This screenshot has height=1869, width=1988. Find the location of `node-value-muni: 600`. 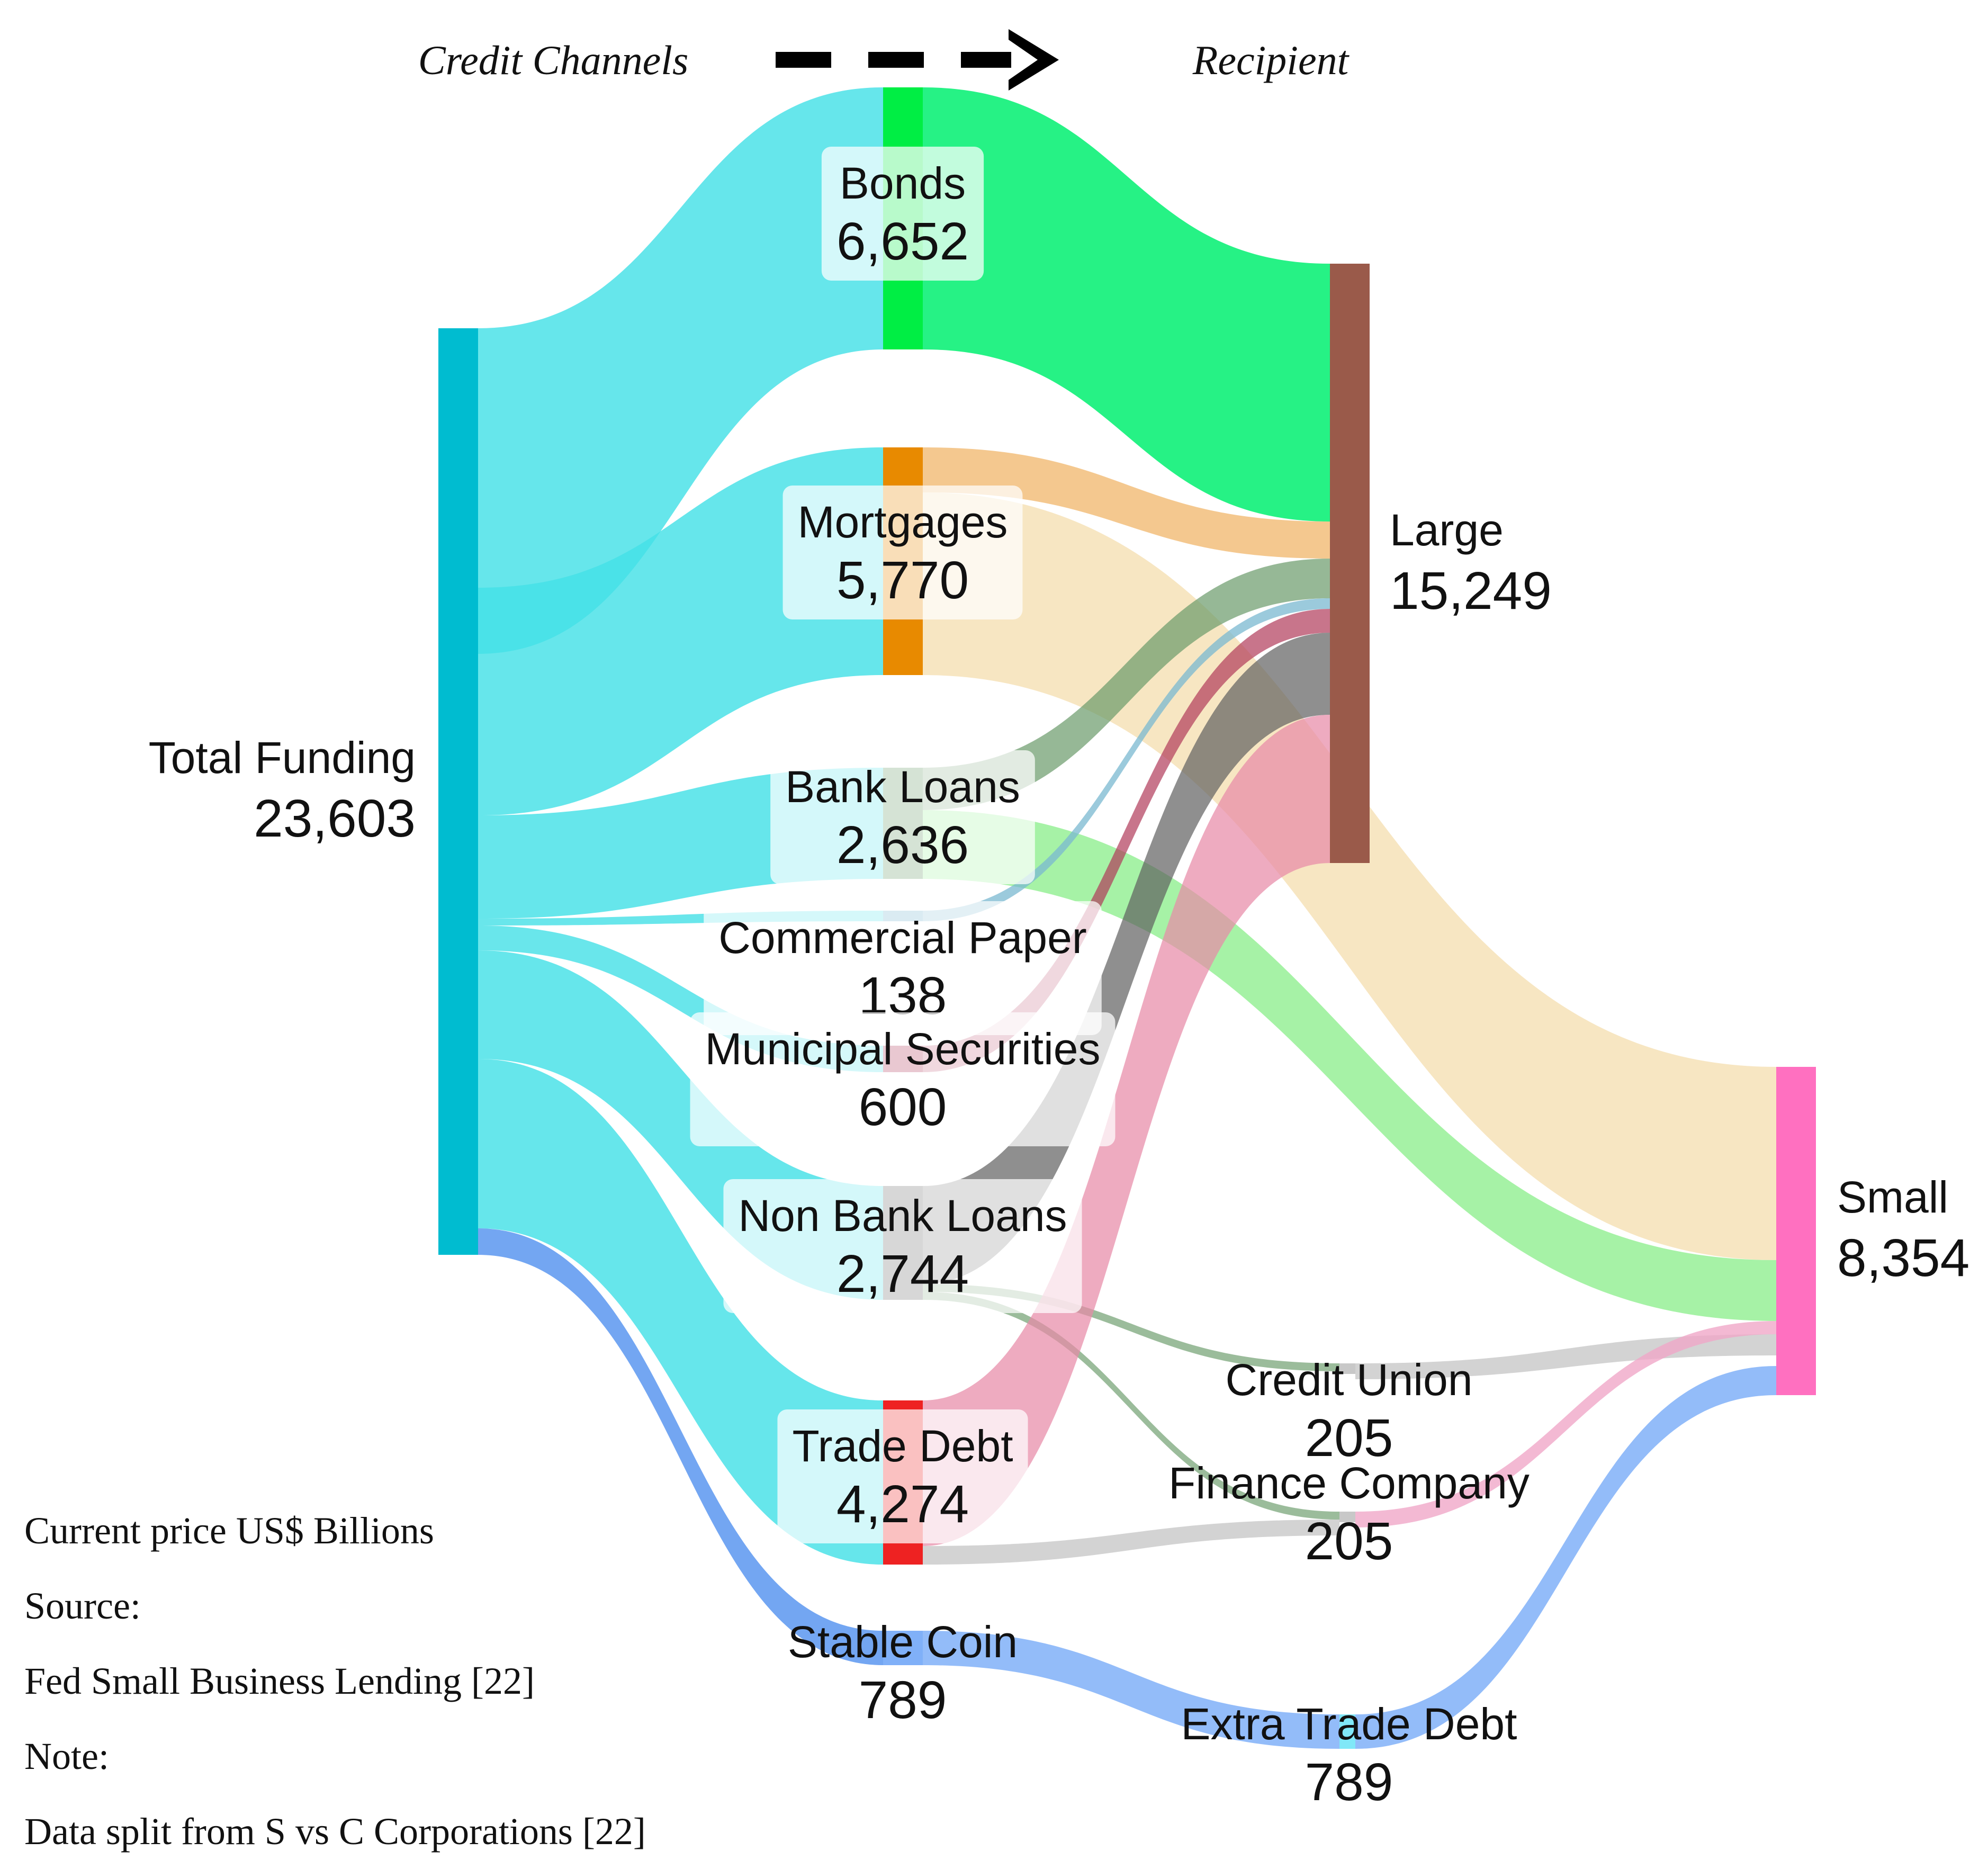

node-value-muni: 600 is located at coordinates (903, 1107).